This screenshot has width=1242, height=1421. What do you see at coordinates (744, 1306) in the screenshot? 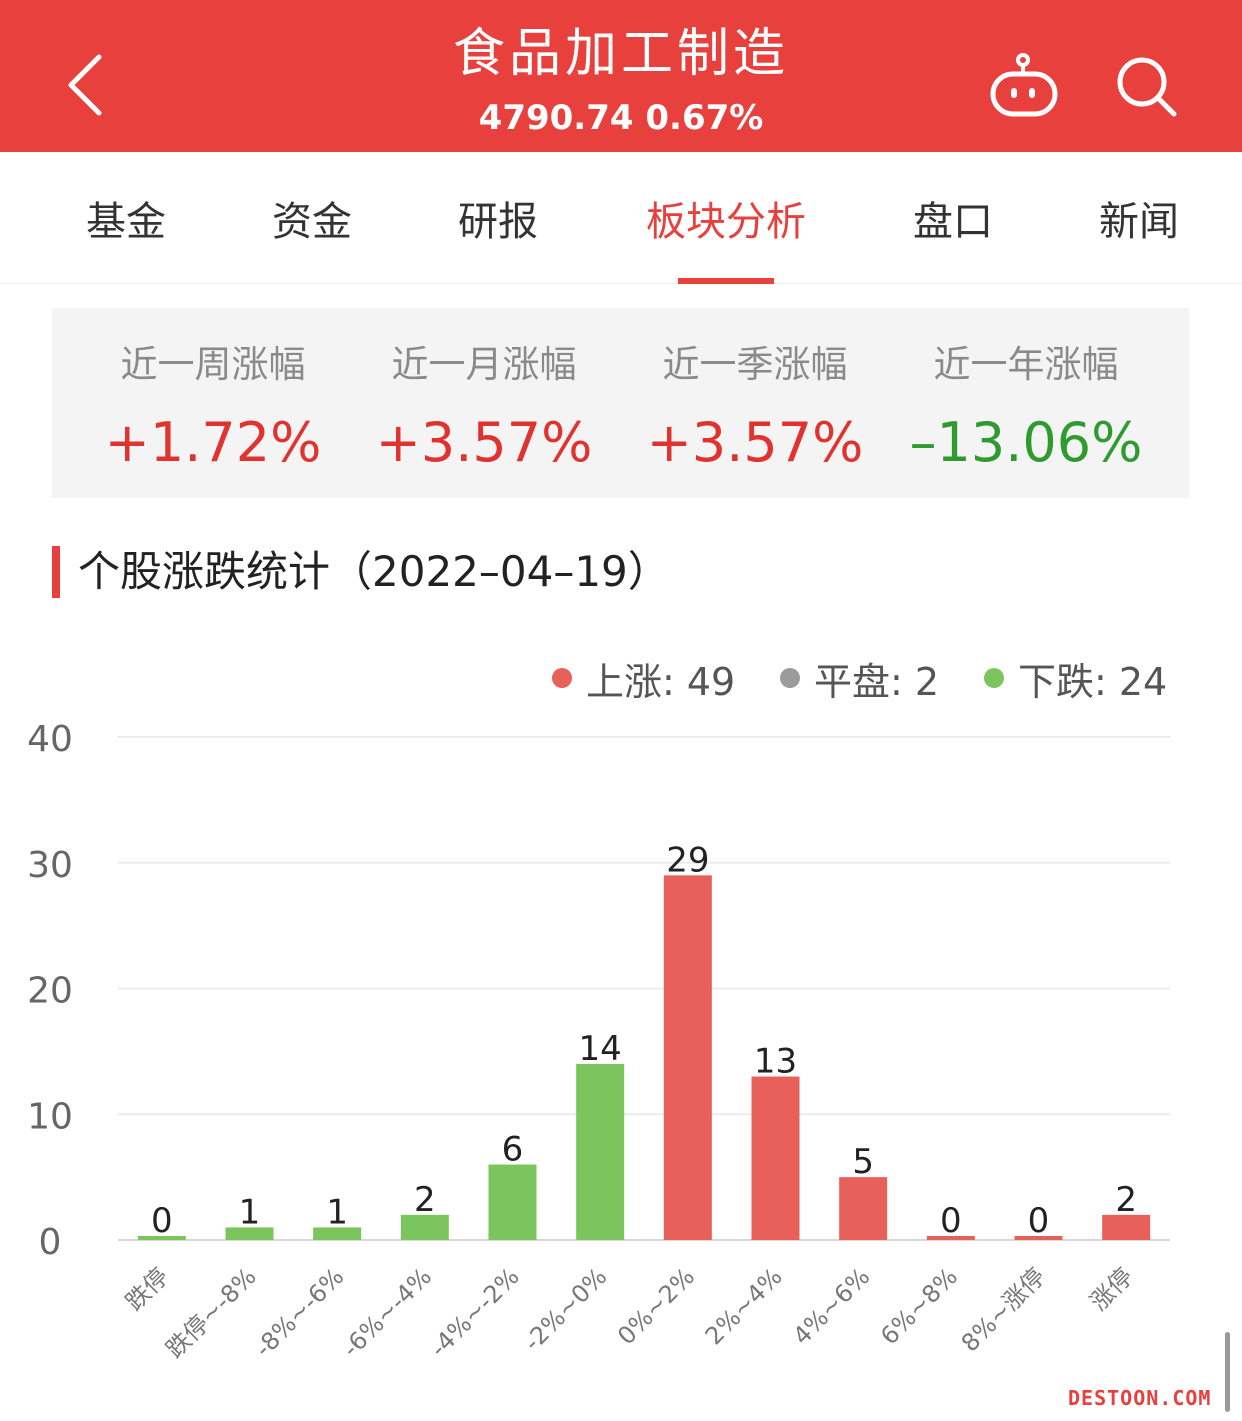
I see `x-tick-label: 2%~4%` at bounding box center [744, 1306].